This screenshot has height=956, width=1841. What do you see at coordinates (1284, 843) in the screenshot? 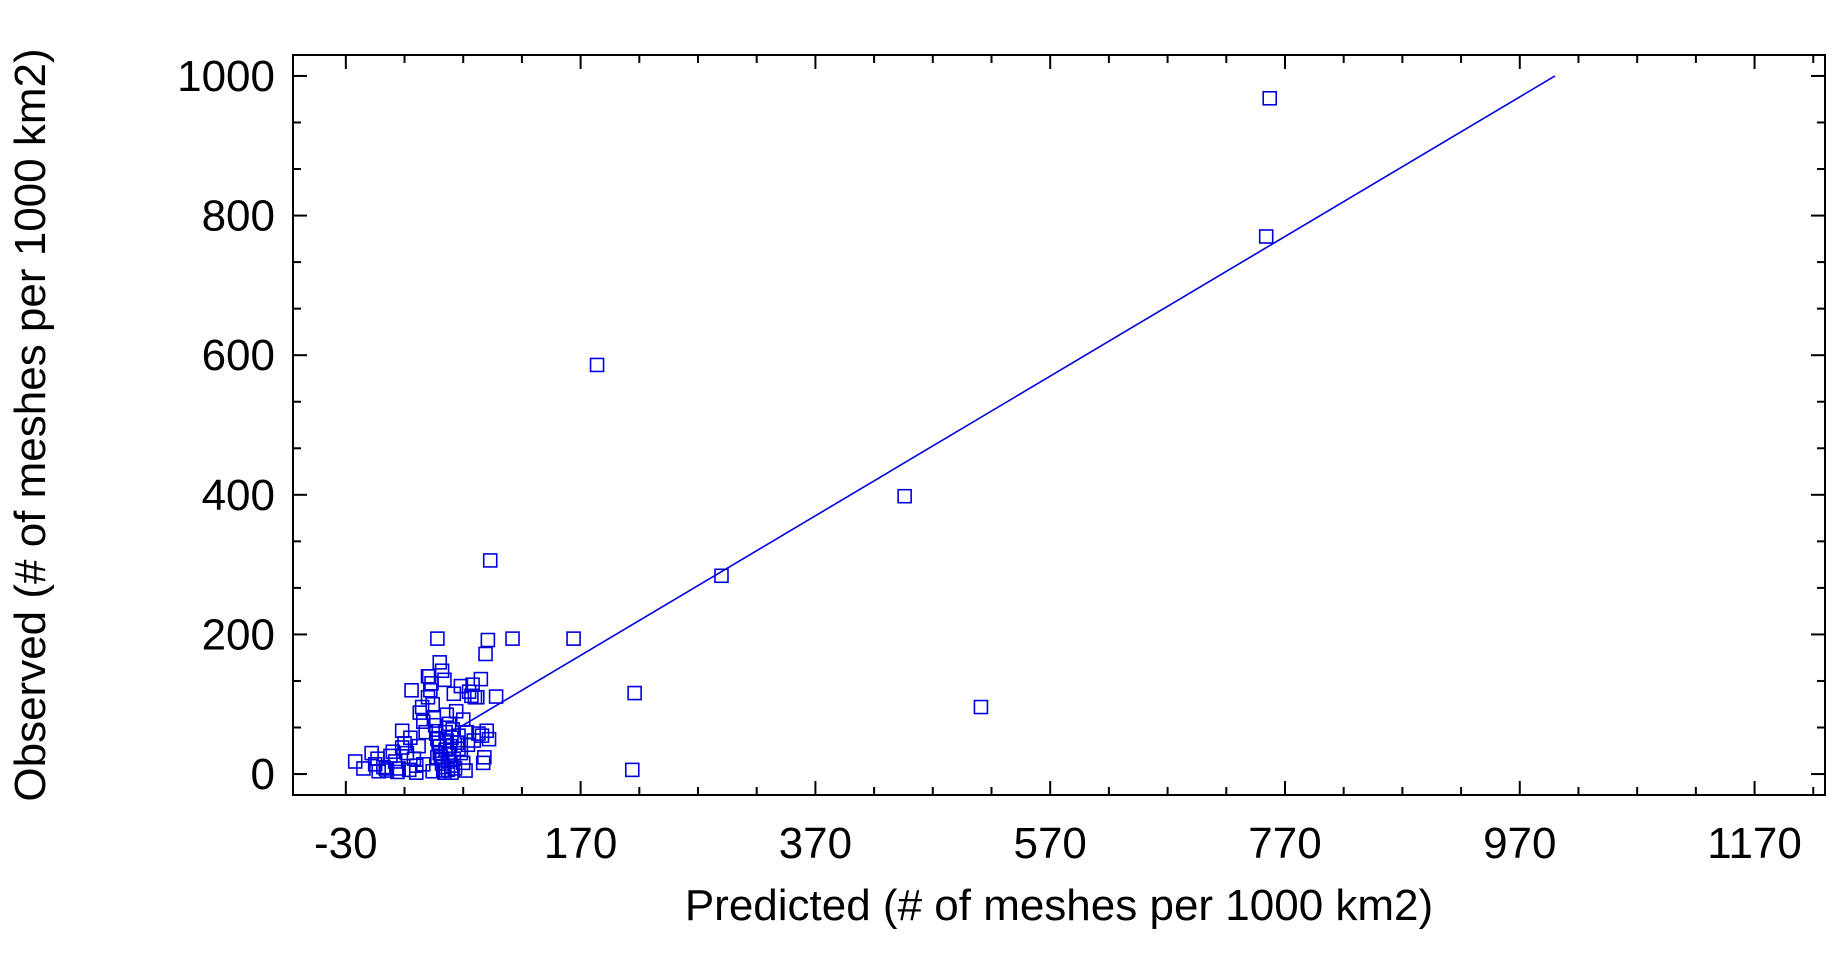
I see `x-tick-label: 770` at bounding box center [1284, 843].